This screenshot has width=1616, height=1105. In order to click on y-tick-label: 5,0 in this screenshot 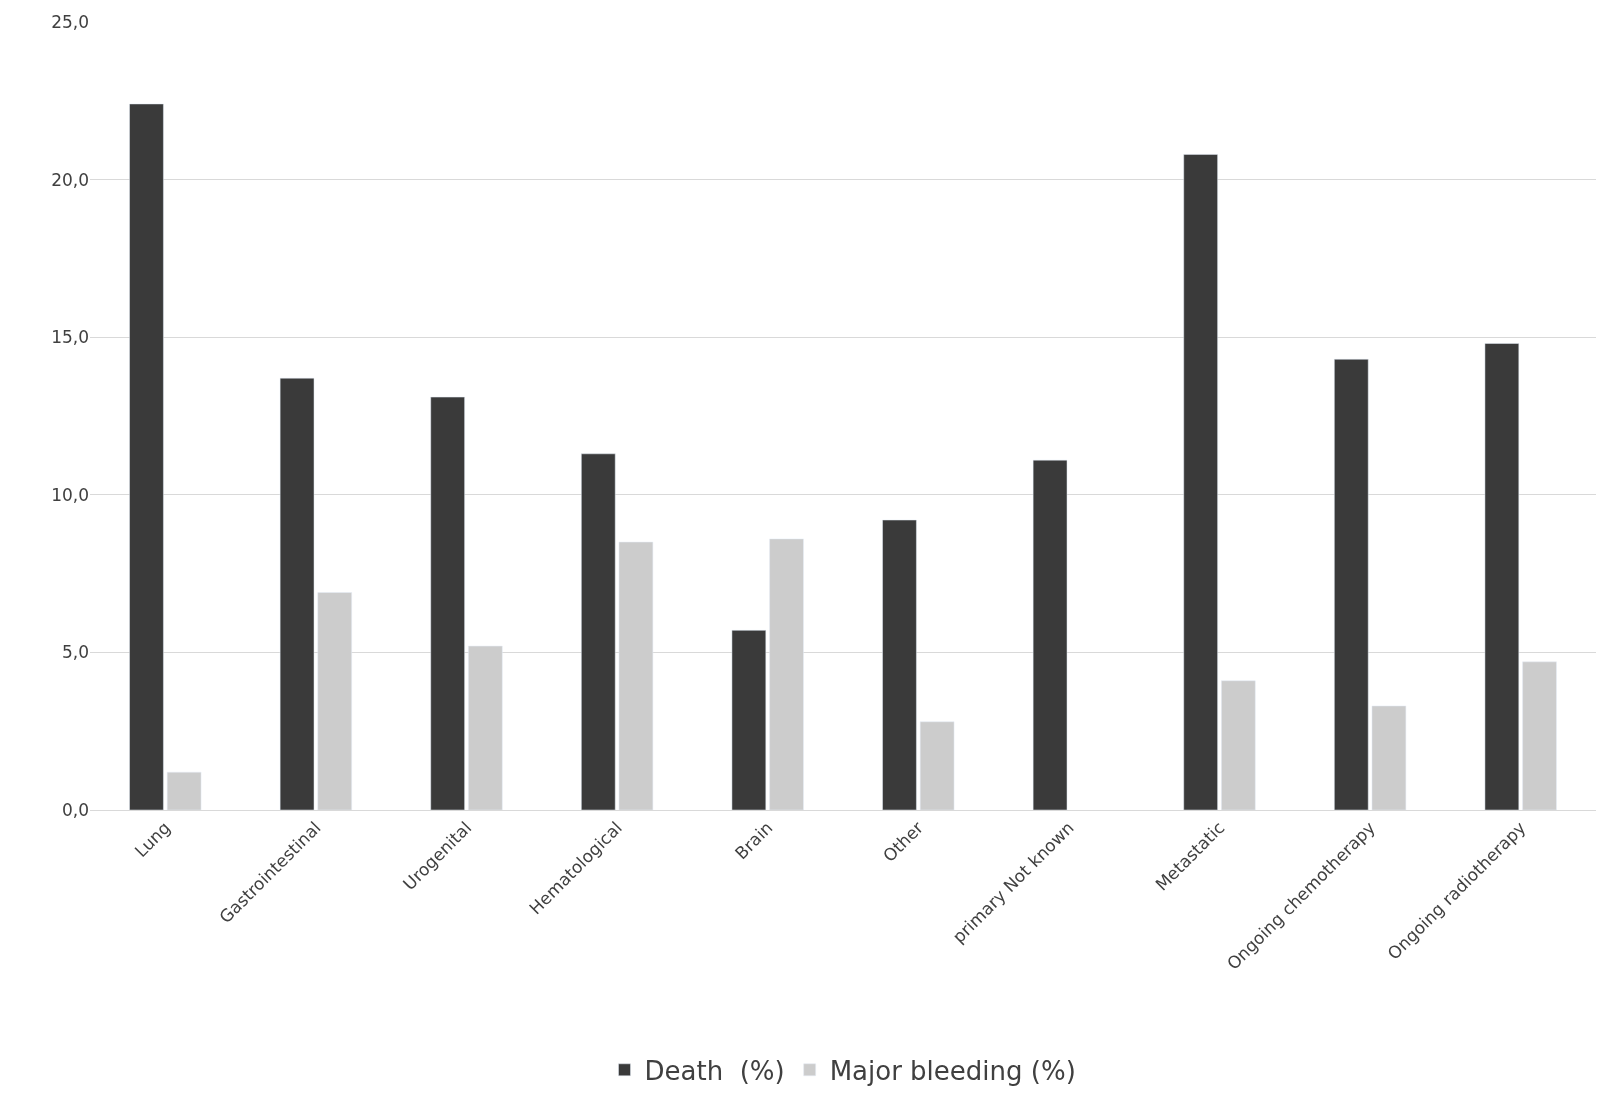, I will do `click(75, 652)`.